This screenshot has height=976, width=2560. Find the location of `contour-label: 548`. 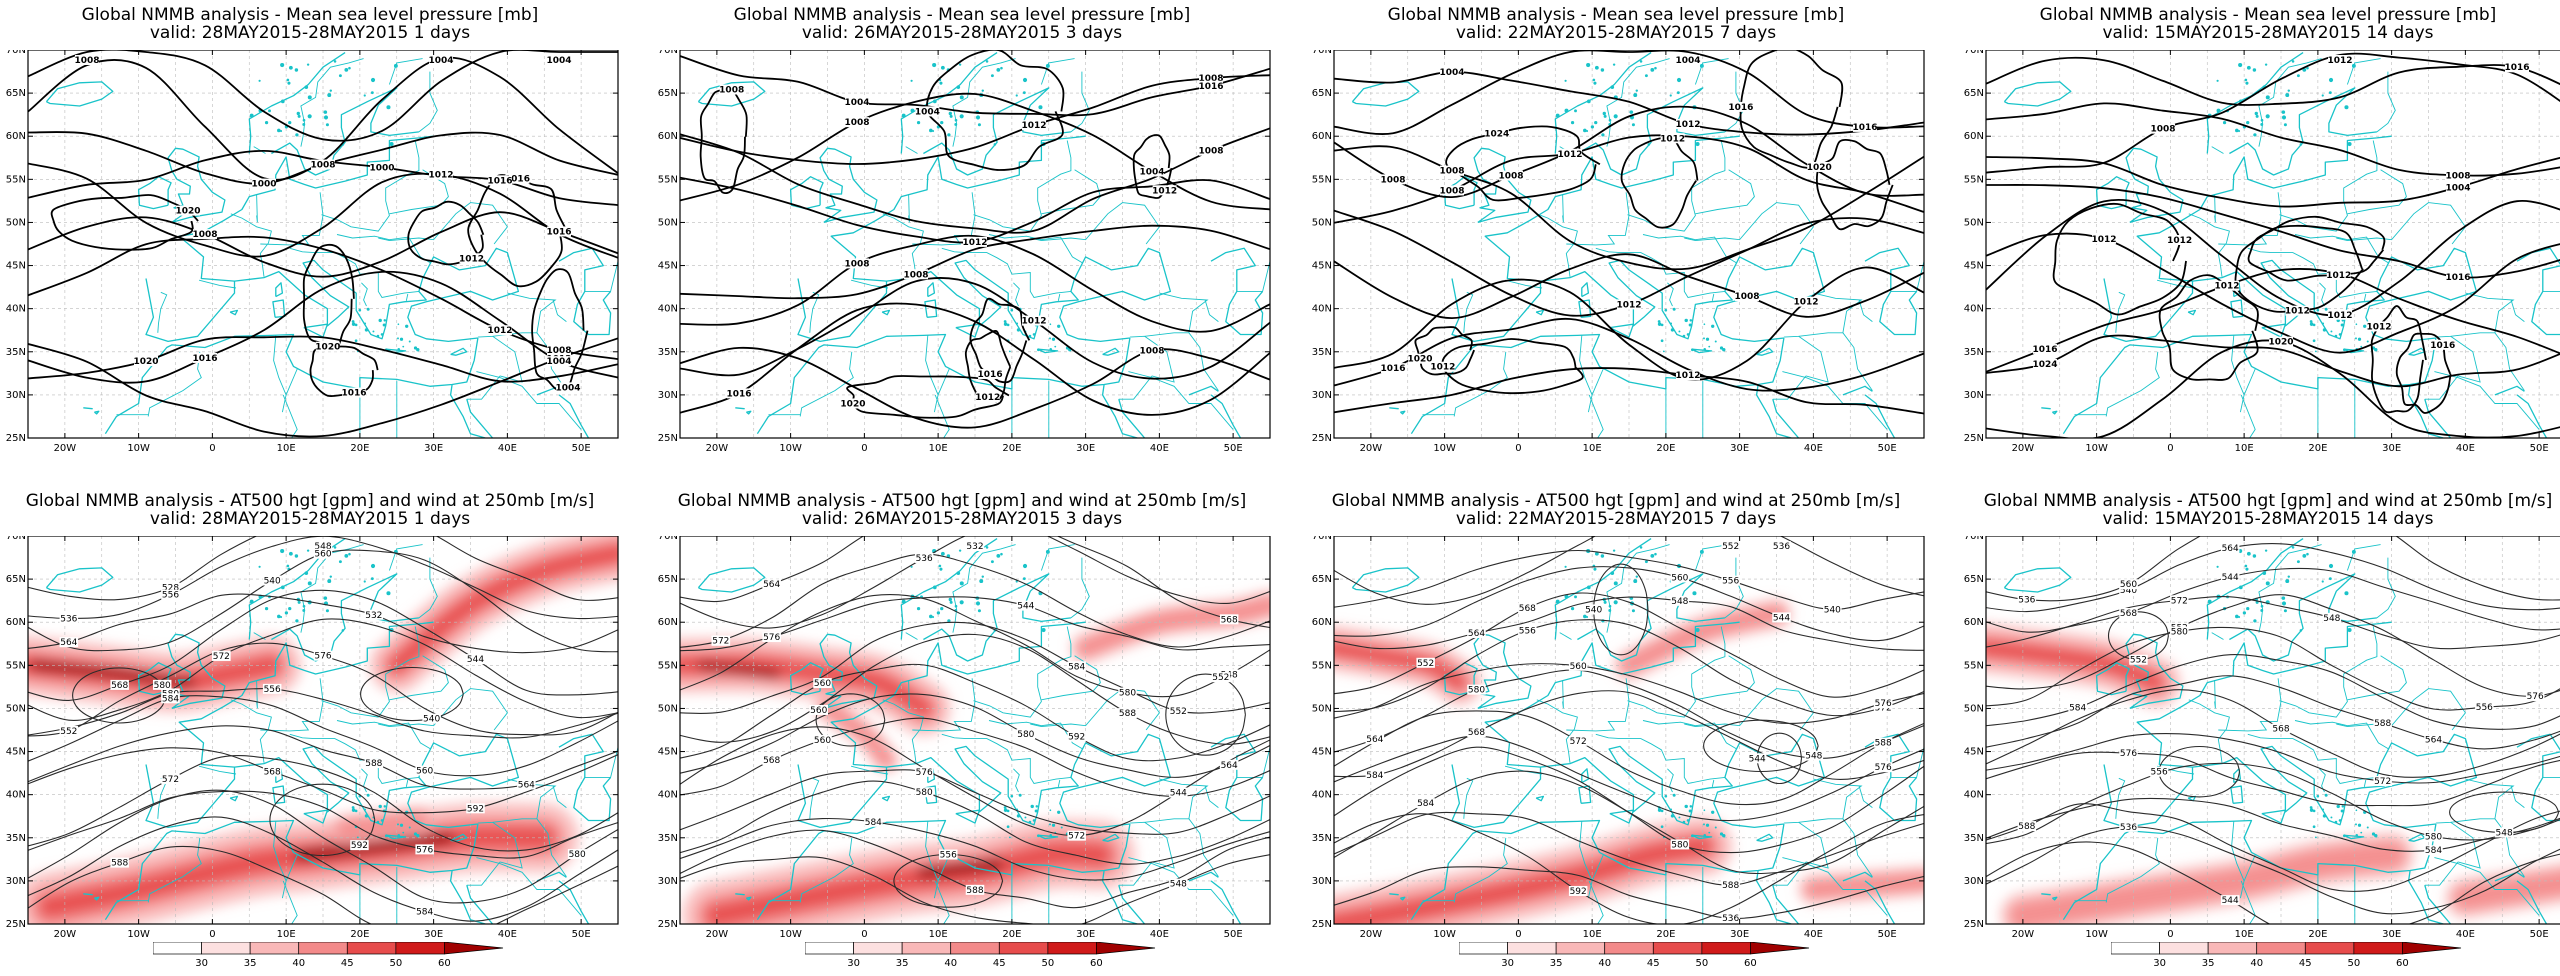

contour-label: 548 is located at coordinates (2504, 833).